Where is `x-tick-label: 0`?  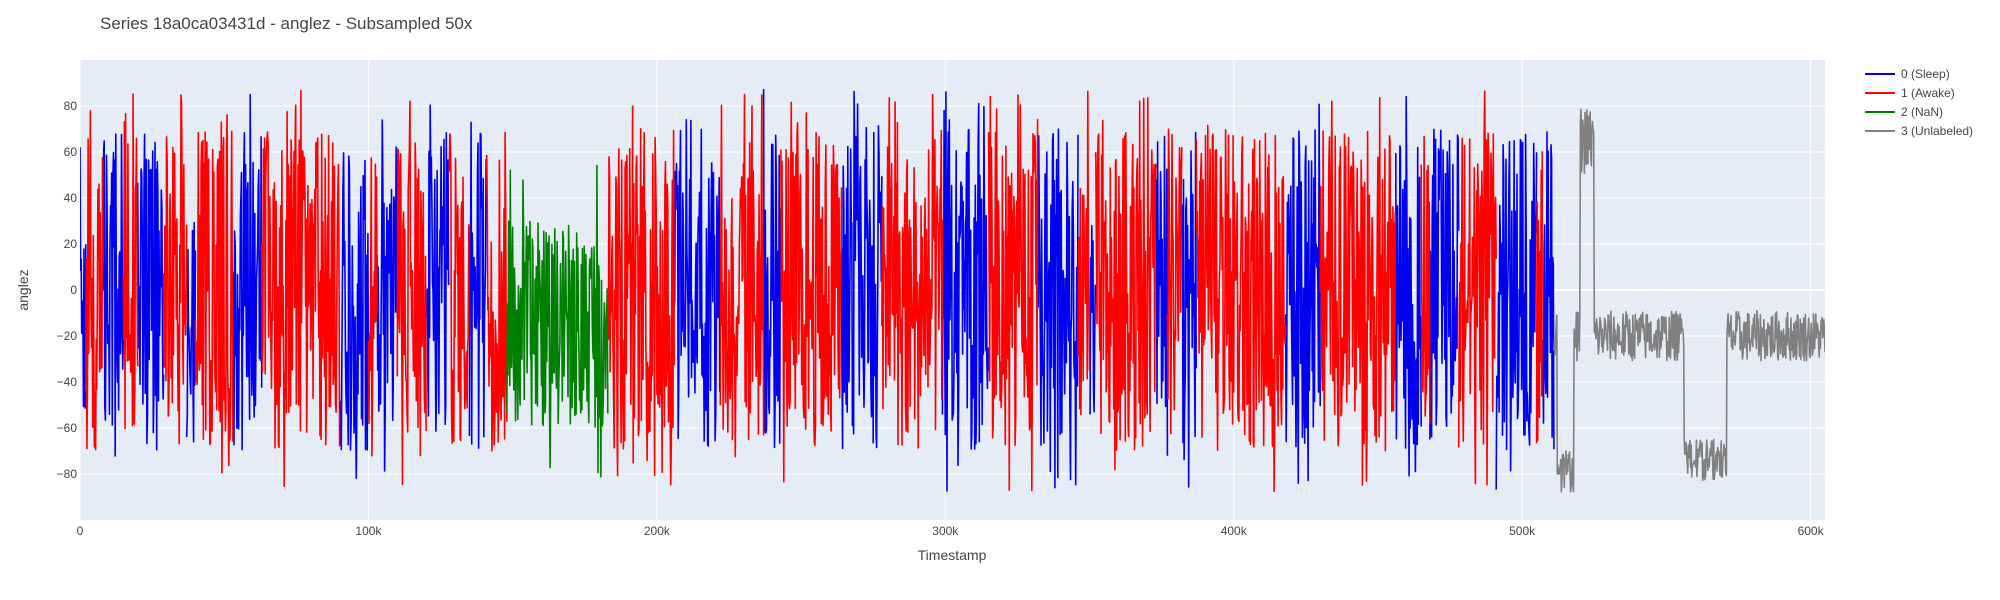 x-tick-label: 0 is located at coordinates (80, 531).